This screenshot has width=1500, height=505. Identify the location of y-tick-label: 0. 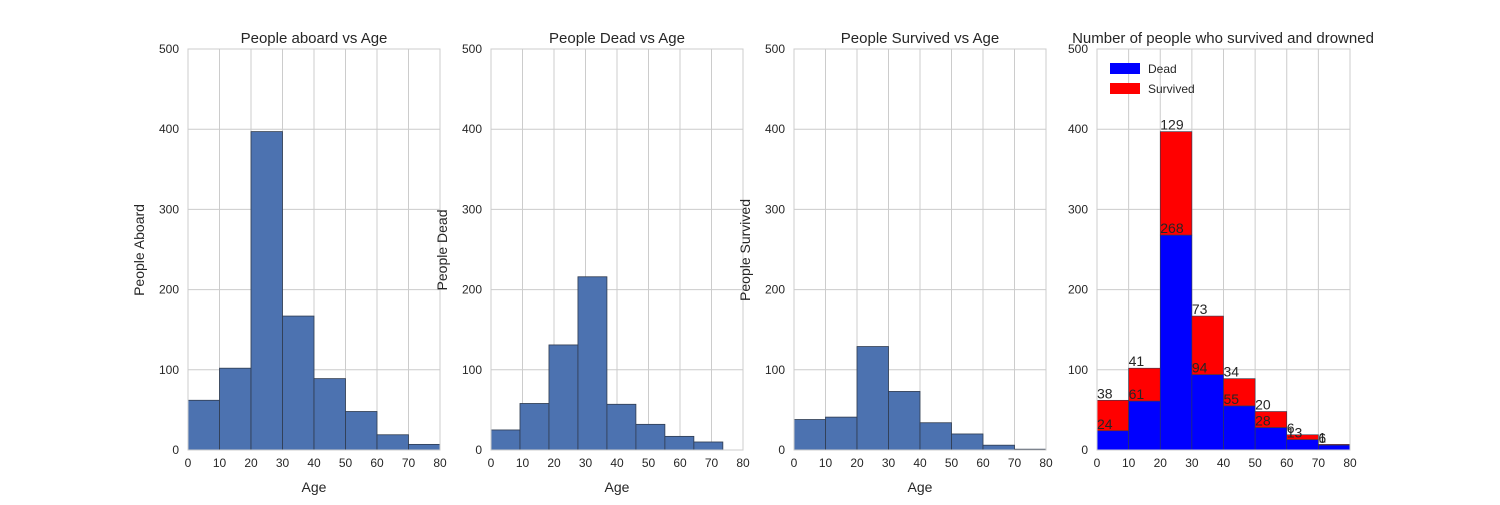
(478, 450).